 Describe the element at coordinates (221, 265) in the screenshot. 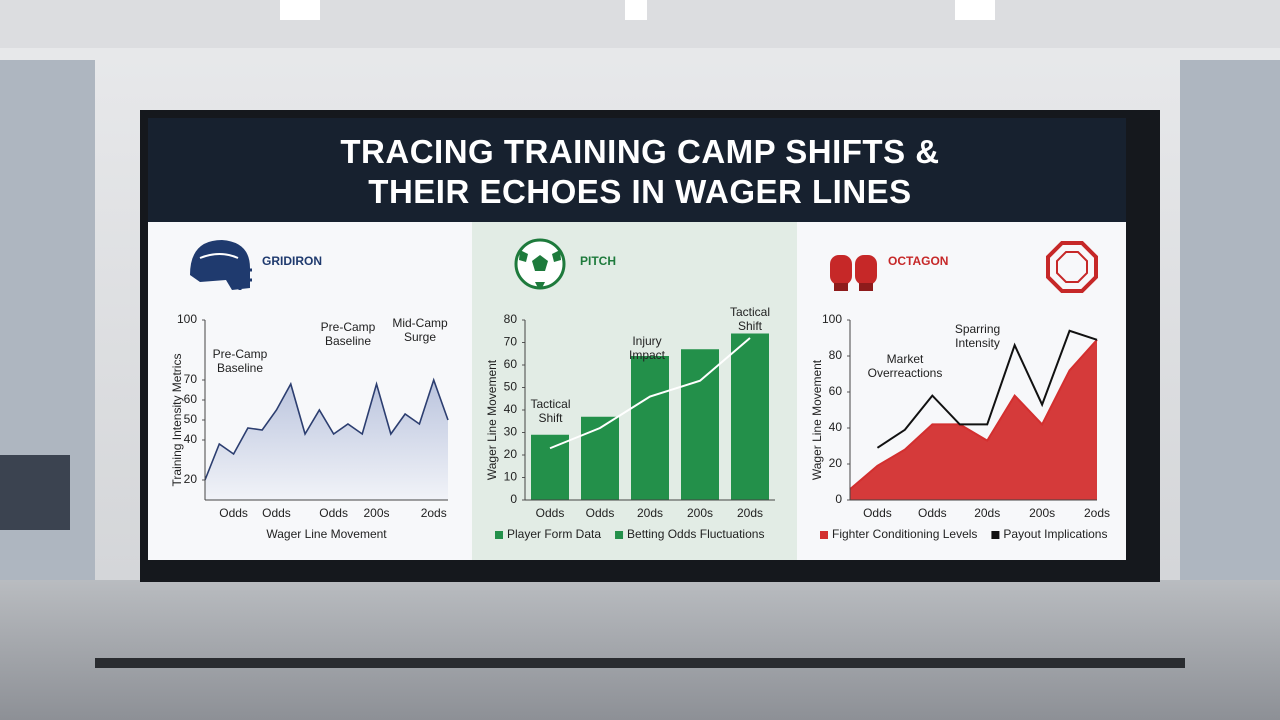

I see `helmet-icon` at that location.